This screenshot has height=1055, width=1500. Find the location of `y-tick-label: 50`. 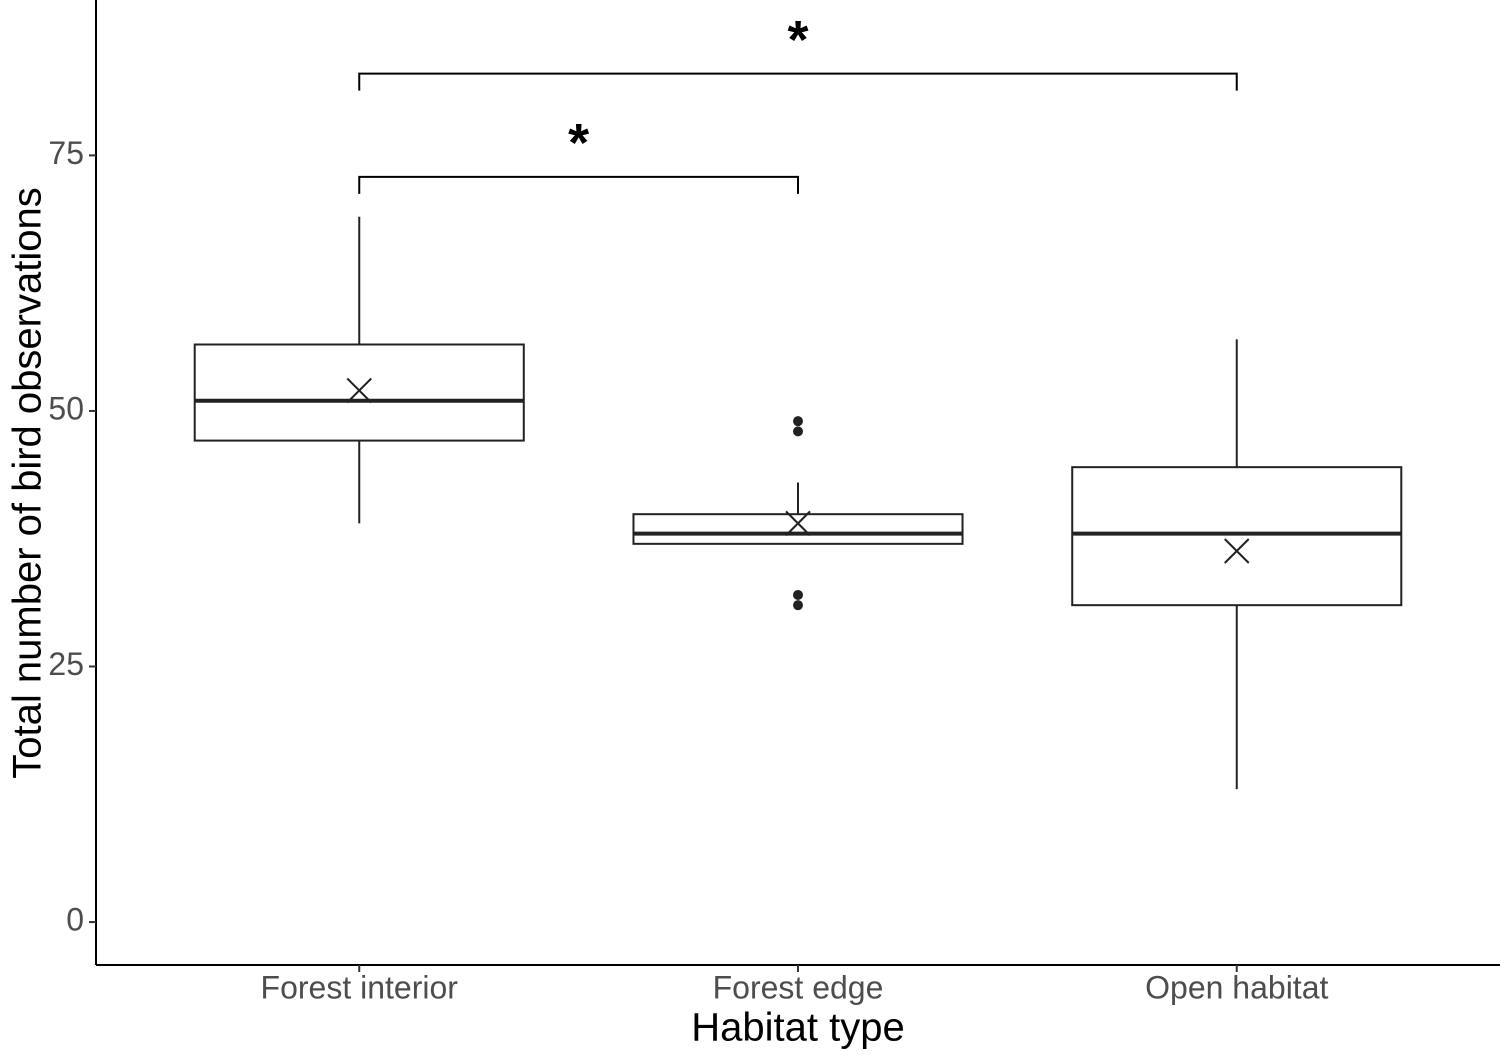

y-tick-label: 50 is located at coordinates (66, 408).